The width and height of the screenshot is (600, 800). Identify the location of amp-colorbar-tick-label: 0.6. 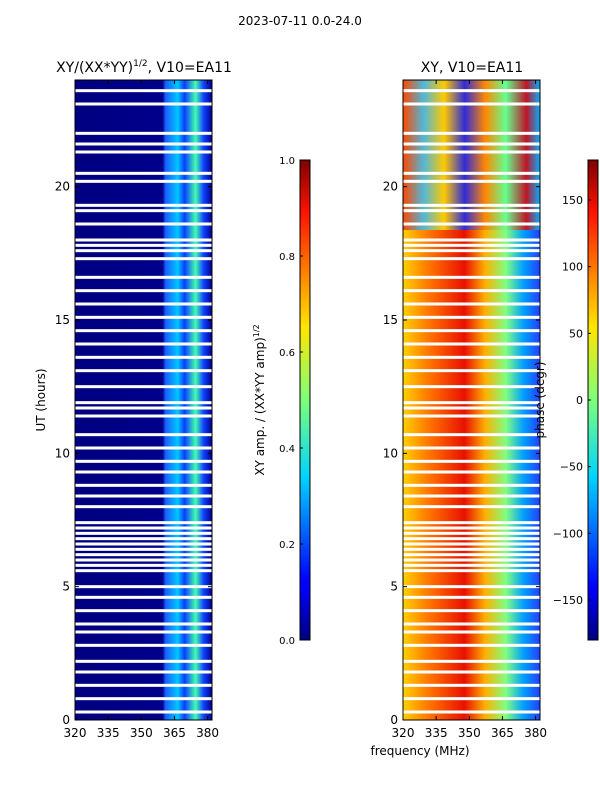
(287, 353).